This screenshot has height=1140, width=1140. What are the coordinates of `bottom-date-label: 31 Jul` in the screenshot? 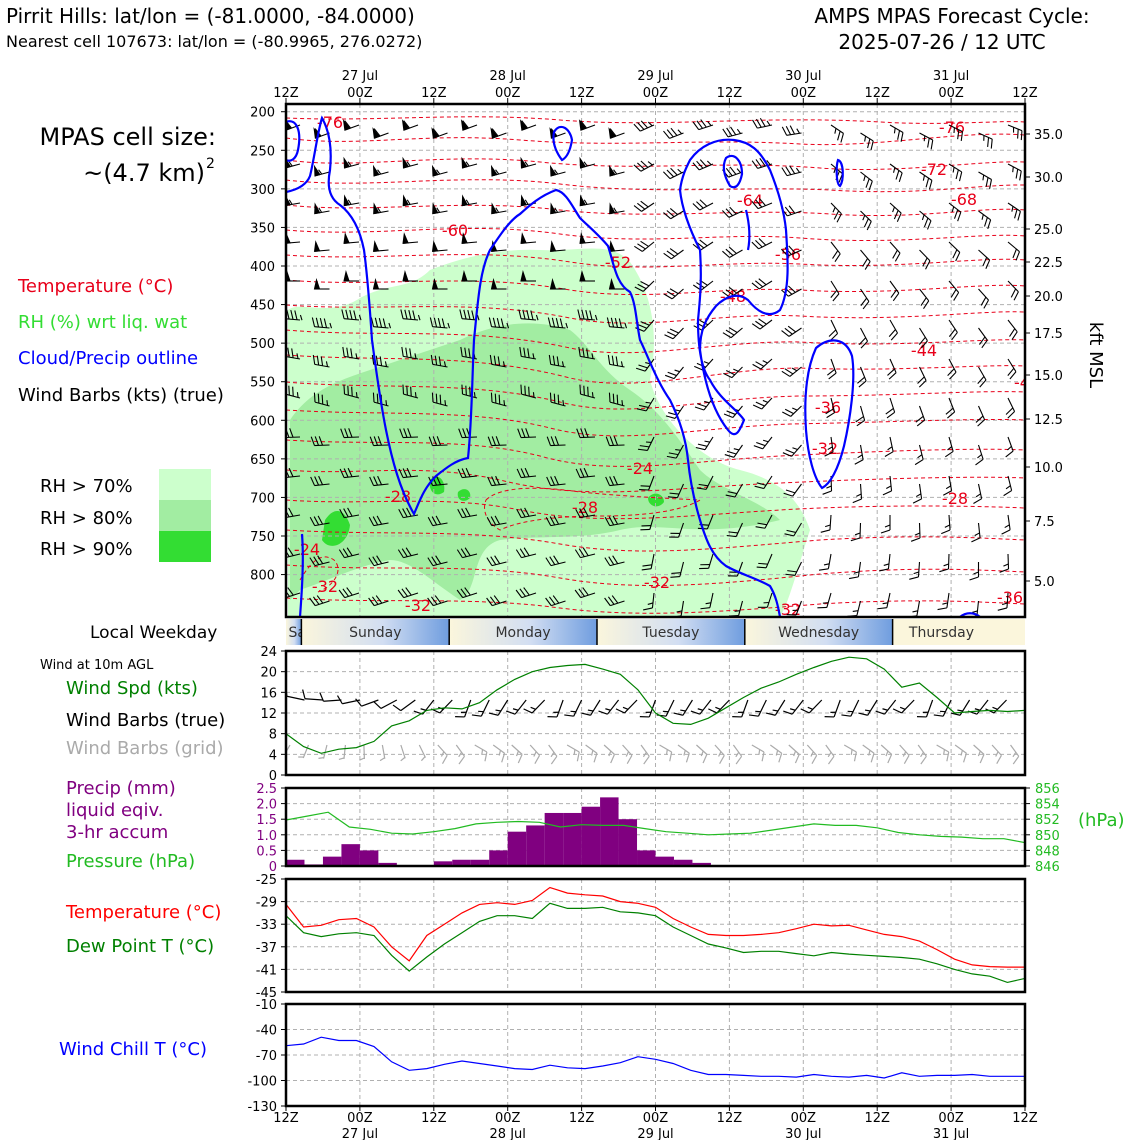 It's located at (951, 1133).